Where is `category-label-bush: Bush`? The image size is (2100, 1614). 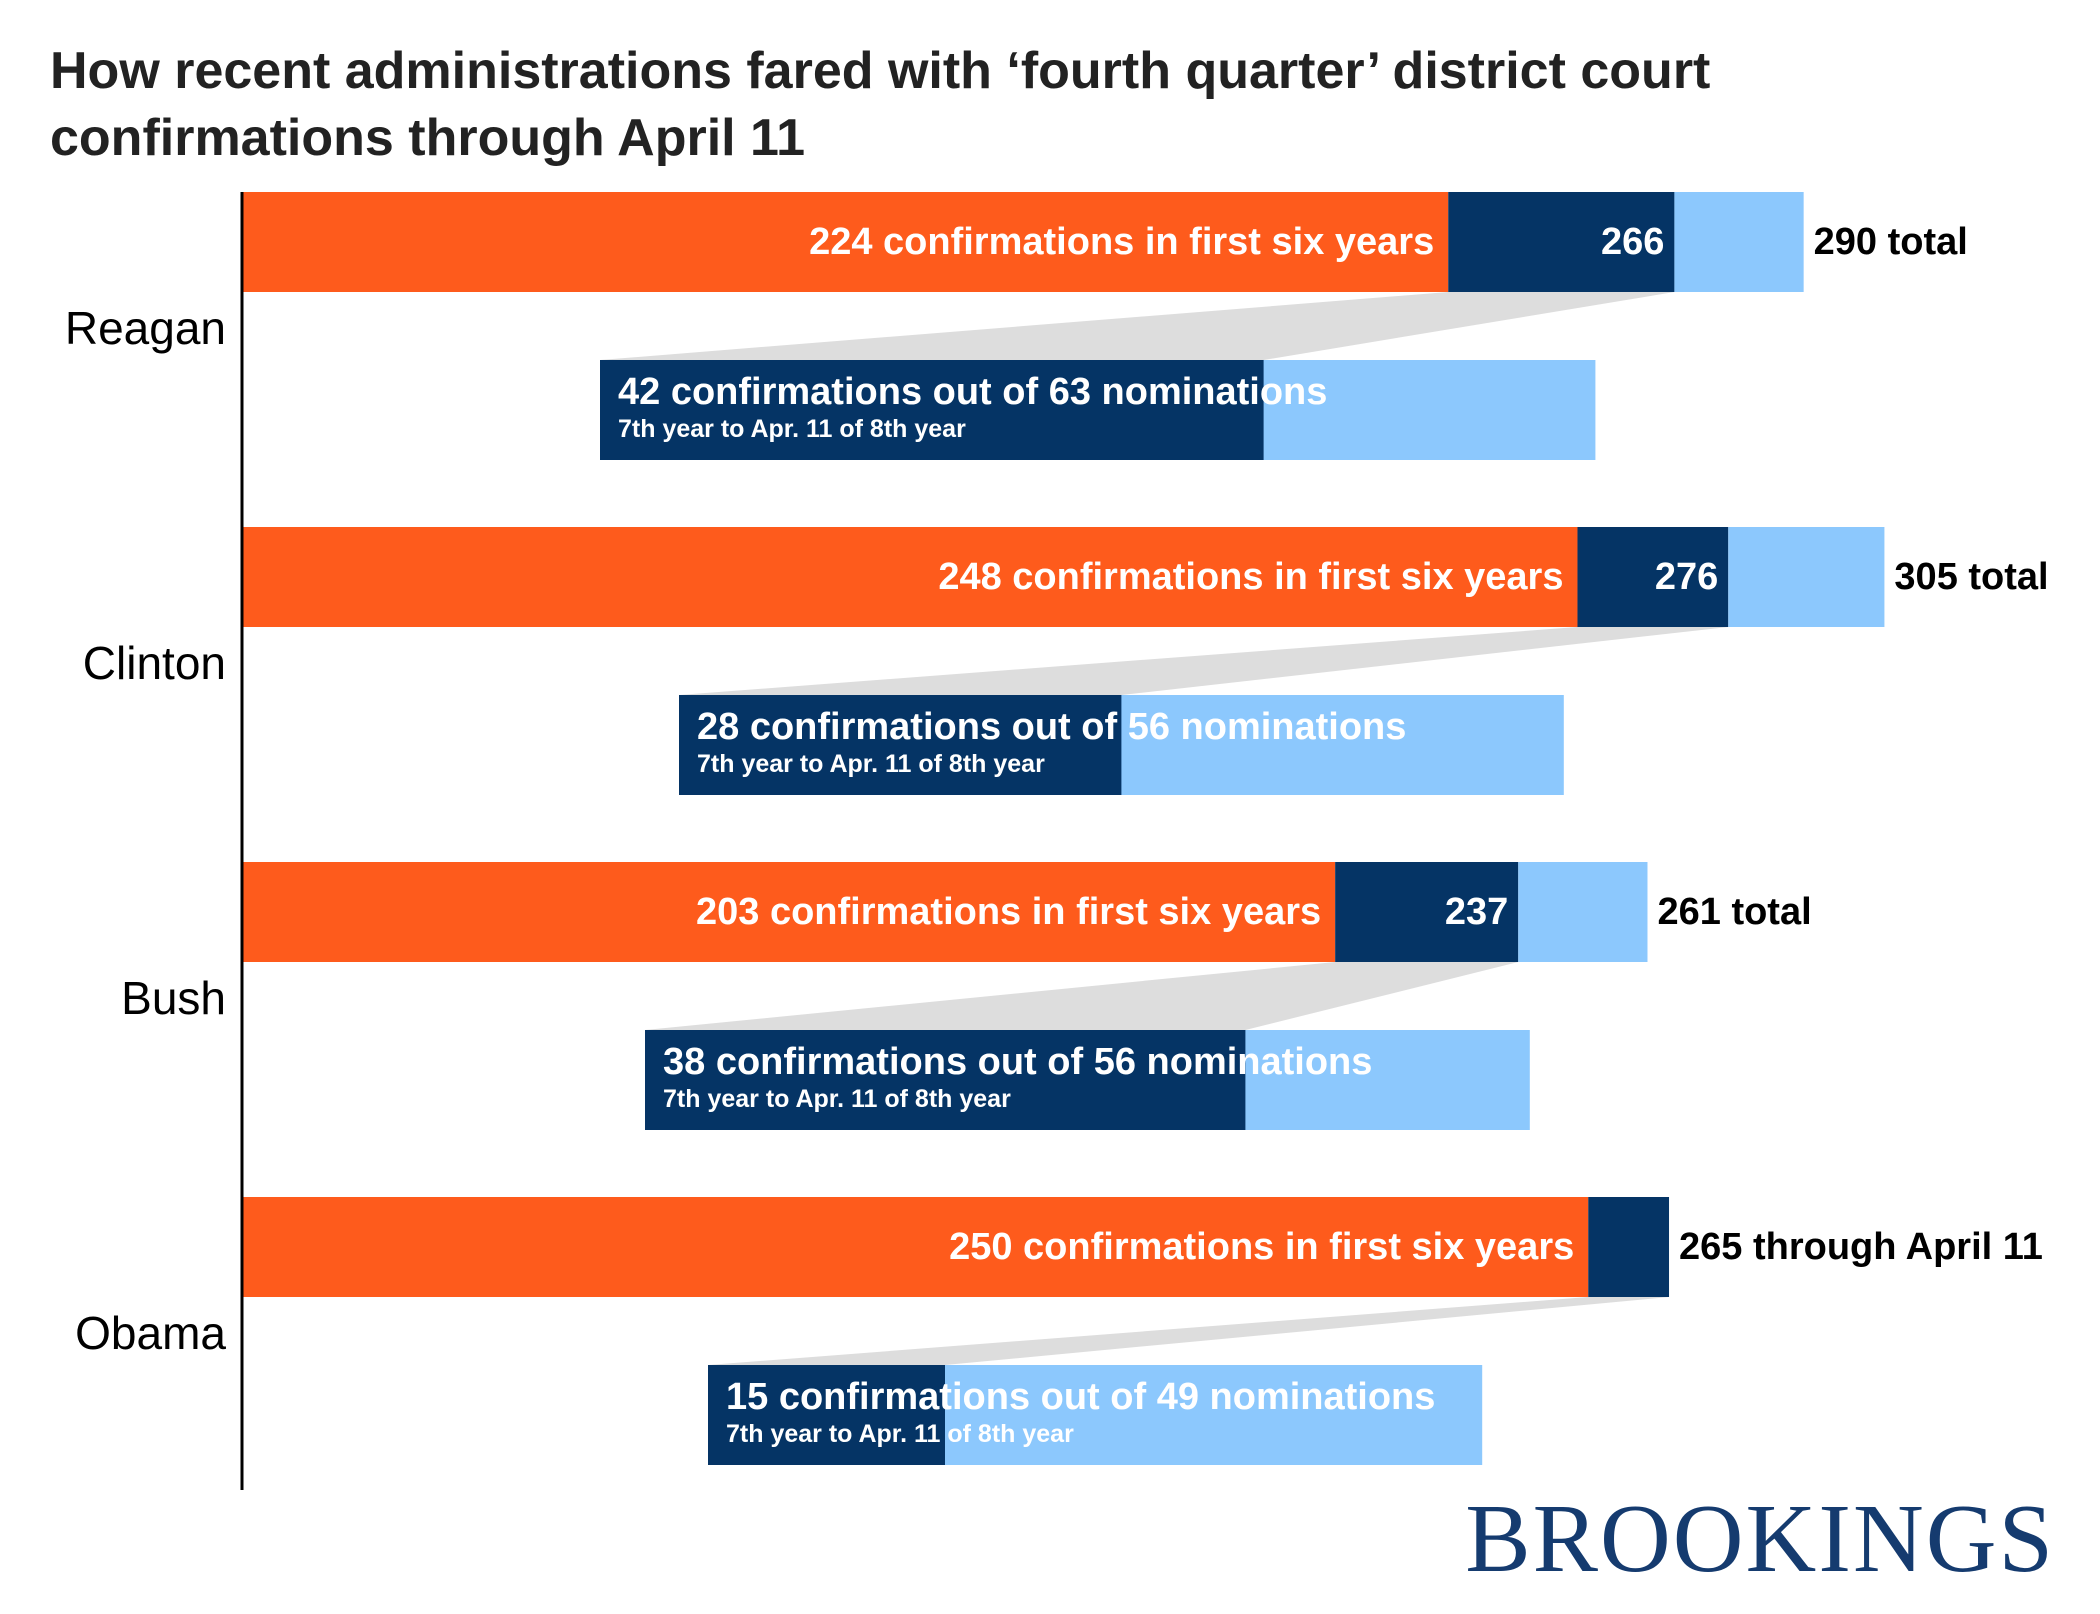 category-label-bush: Bush is located at coordinates (173, 998).